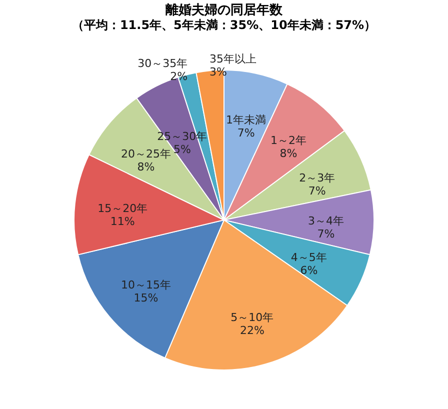 This screenshot has height=409, width=448. What do you see at coordinates (326, 221) in the screenshot?
I see `slice-label: 3～4年` at bounding box center [326, 221].